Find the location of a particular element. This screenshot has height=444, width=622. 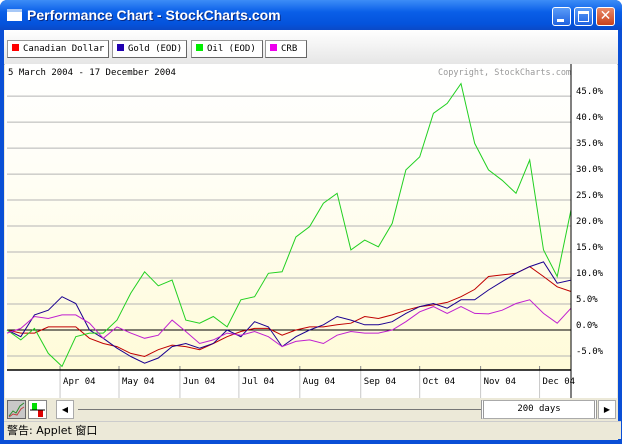

y-tick-label: 5.0% is located at coordinates (587, 300).